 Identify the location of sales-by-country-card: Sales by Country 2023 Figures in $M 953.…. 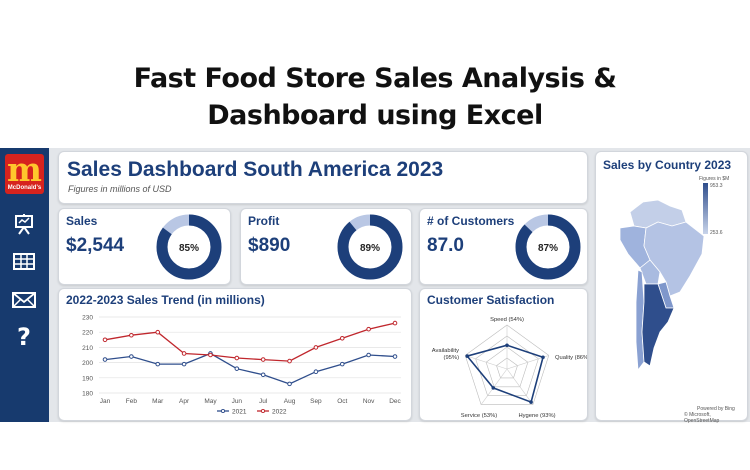
(671, 287).